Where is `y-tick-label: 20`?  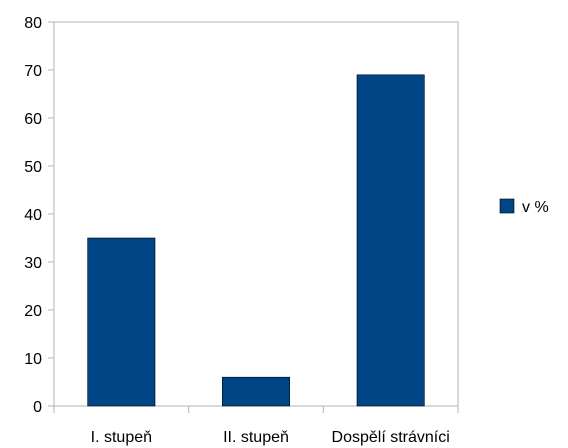 y-tick-label: 20 is located at coordinates (33, 311).